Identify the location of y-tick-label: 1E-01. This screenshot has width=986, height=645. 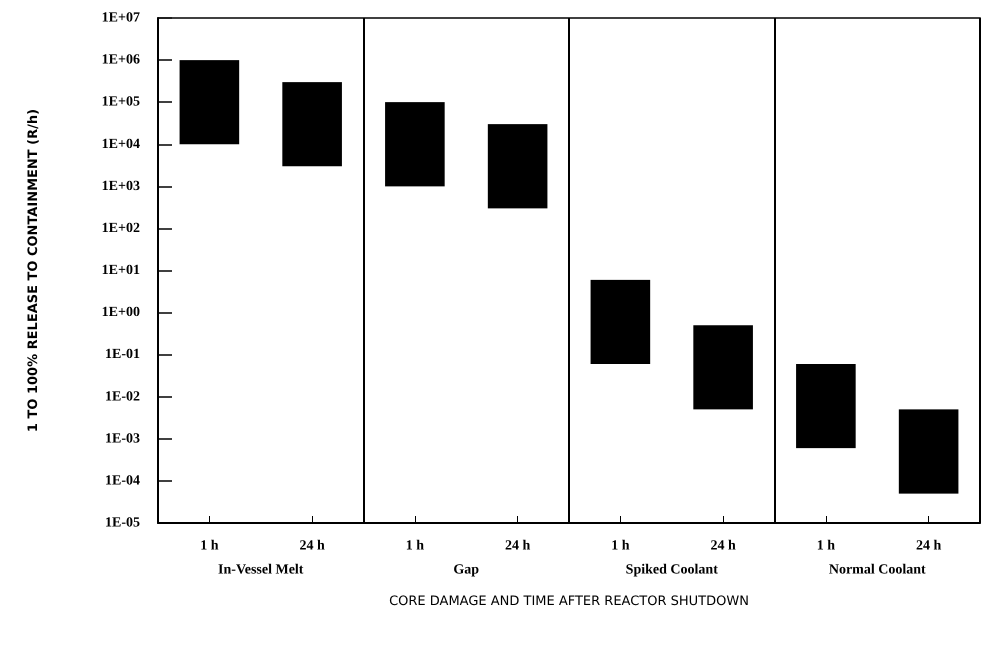
(122, 354).